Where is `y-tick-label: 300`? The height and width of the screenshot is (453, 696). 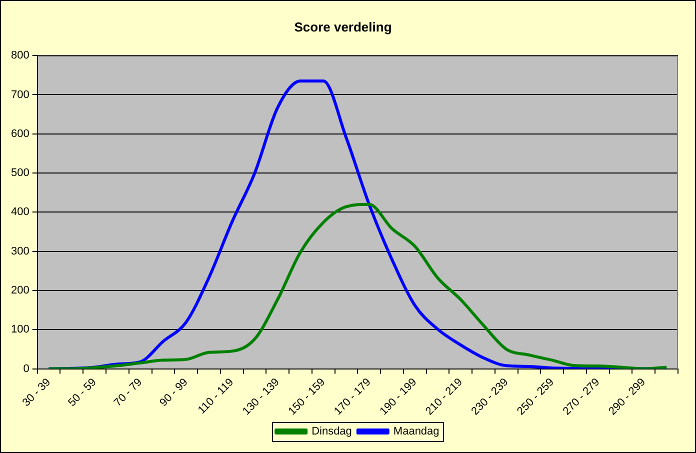 y-tick-label: 300 is located at coordinates (20, 251).